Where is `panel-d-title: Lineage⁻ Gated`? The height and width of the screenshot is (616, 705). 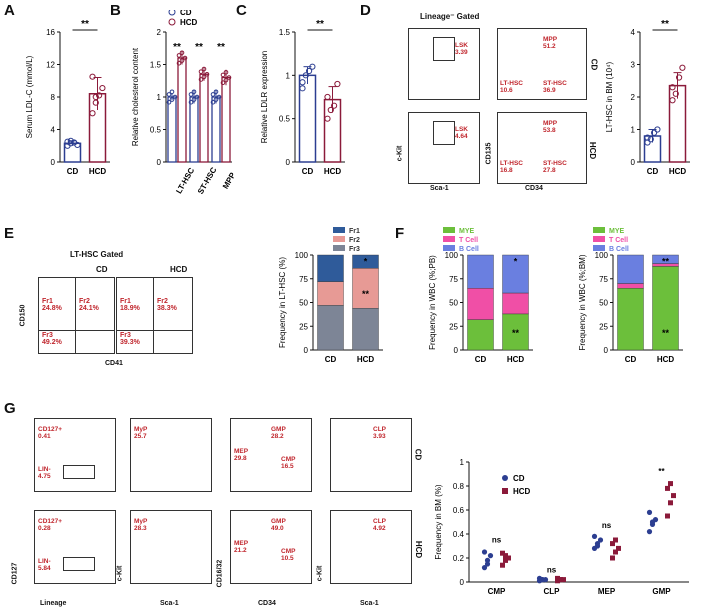
panel-d-title: Lineage⁻ Gated is located at coordinates (450, 16).